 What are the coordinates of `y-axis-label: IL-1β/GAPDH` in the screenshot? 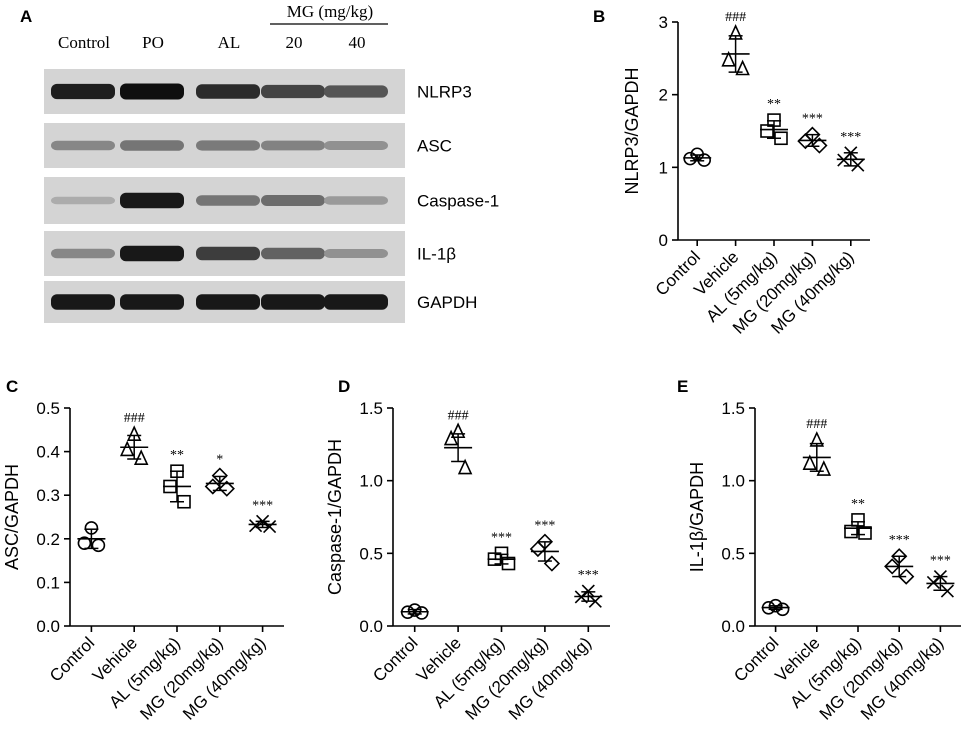 It's located at (697, 517).